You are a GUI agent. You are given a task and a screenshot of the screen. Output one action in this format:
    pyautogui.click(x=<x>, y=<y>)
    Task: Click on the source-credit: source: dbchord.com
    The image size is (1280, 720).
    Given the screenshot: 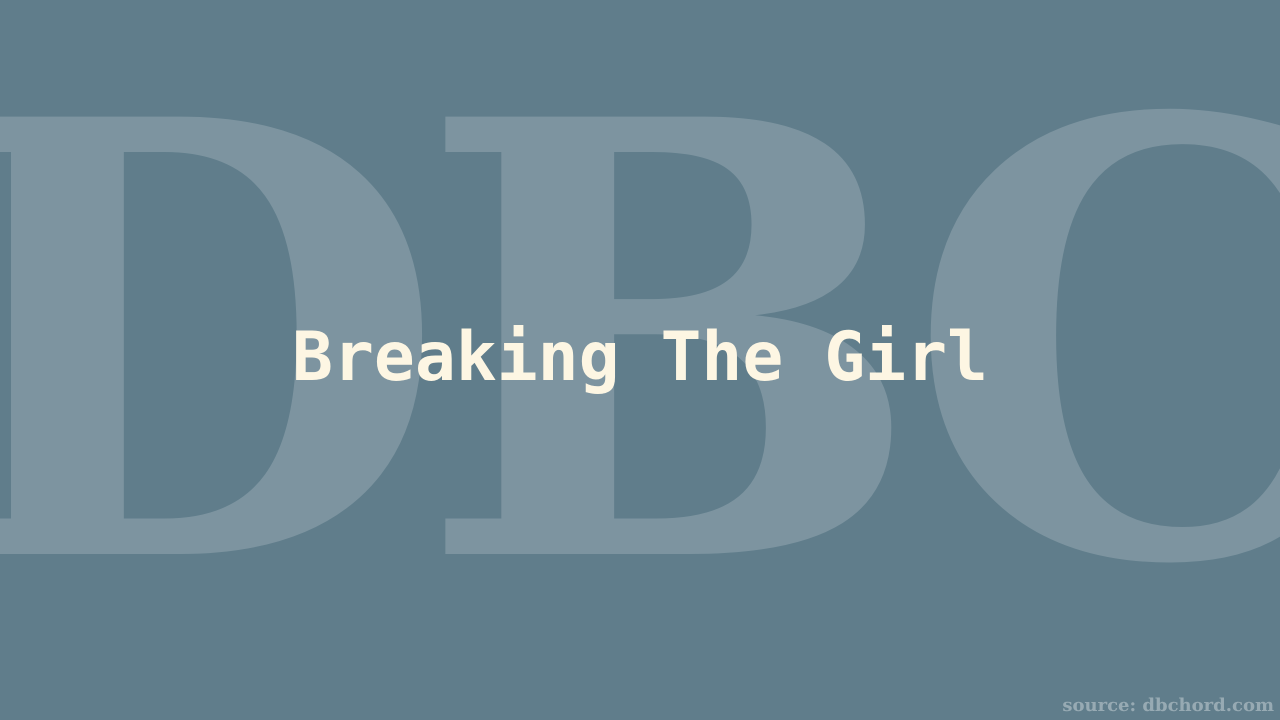 What is the action you would take?
    pyautogui.click(x=1168, y=705)
    